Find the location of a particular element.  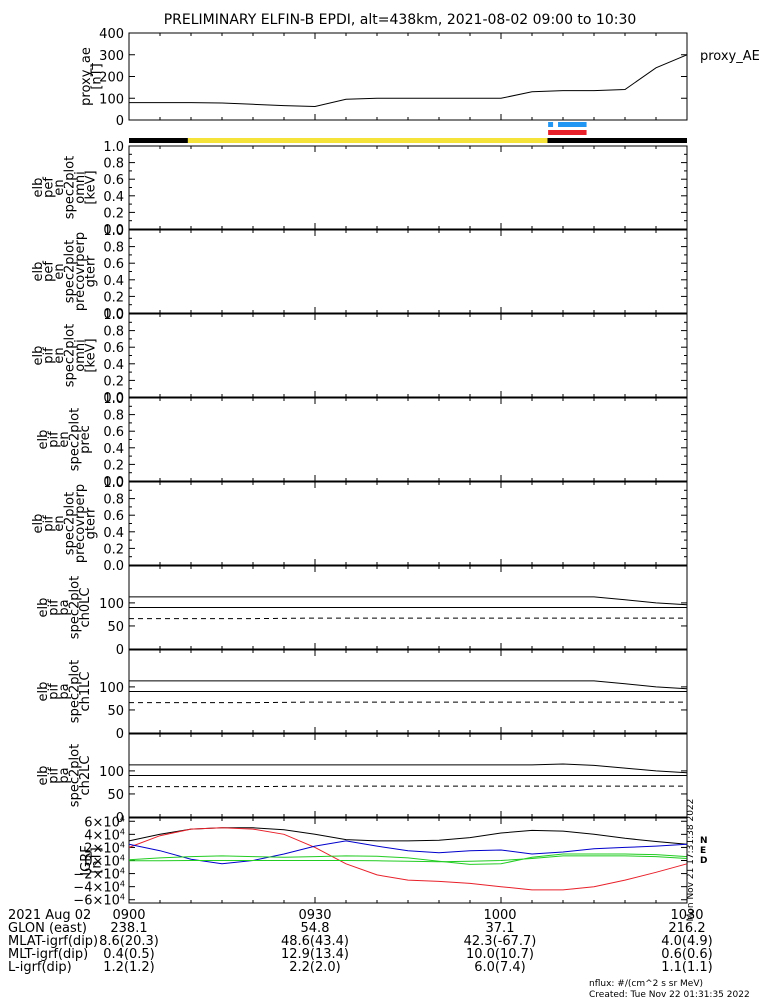

ylabel-line: IGRF is located at coordinates (86, 860).